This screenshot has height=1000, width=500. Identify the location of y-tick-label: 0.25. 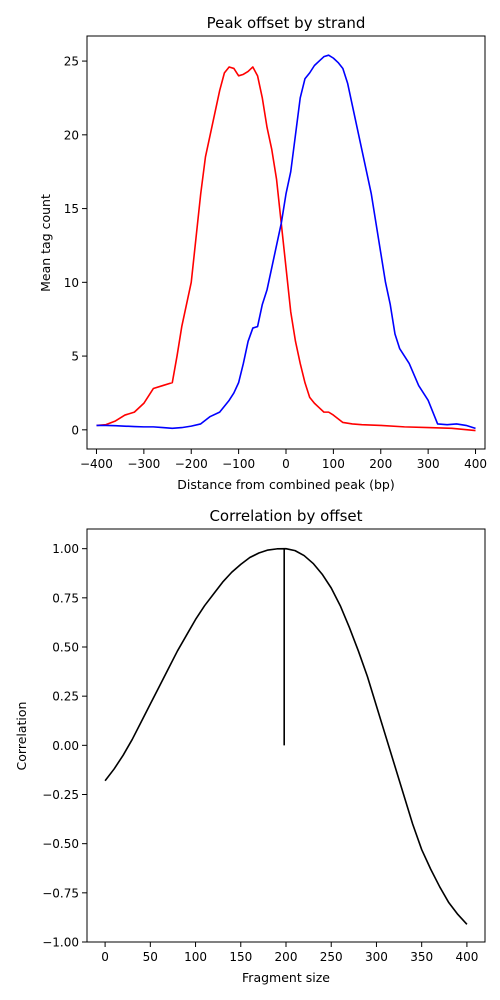
(65, 697).